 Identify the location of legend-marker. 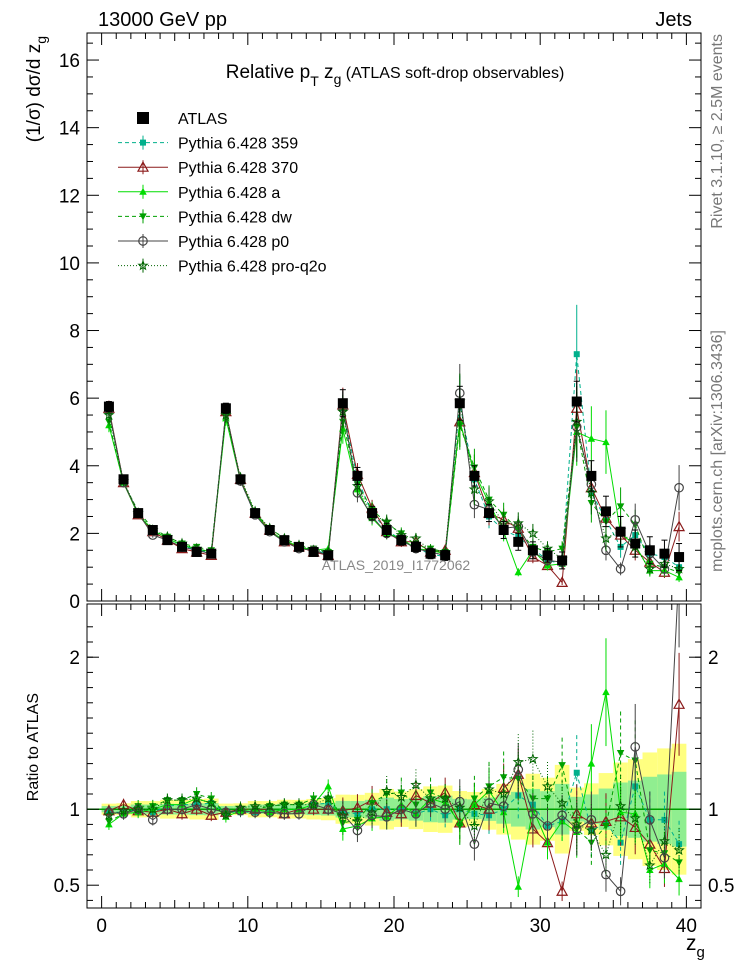
(143, 265).